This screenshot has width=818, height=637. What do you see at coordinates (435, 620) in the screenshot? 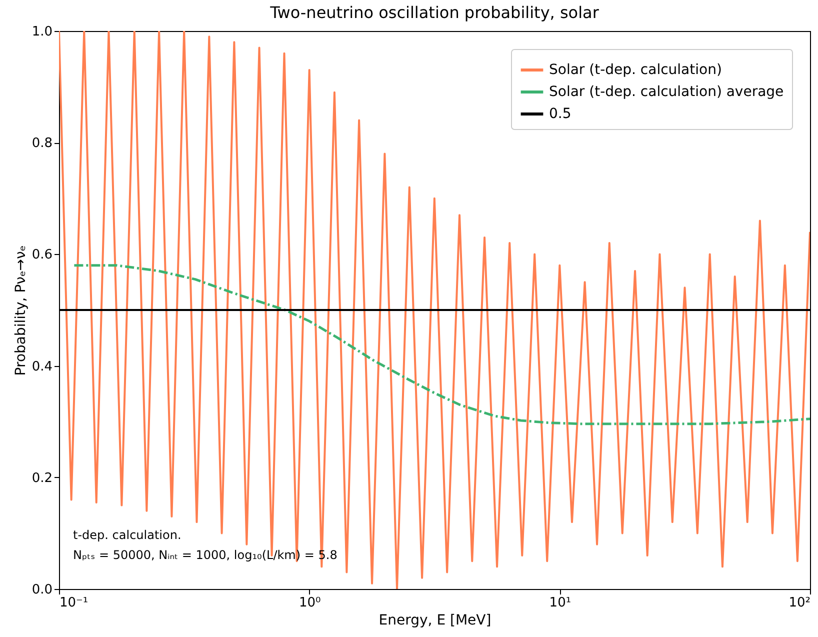
I see `x-axis-title: Energy, E [MeV]` at bounding box center [435, 620].